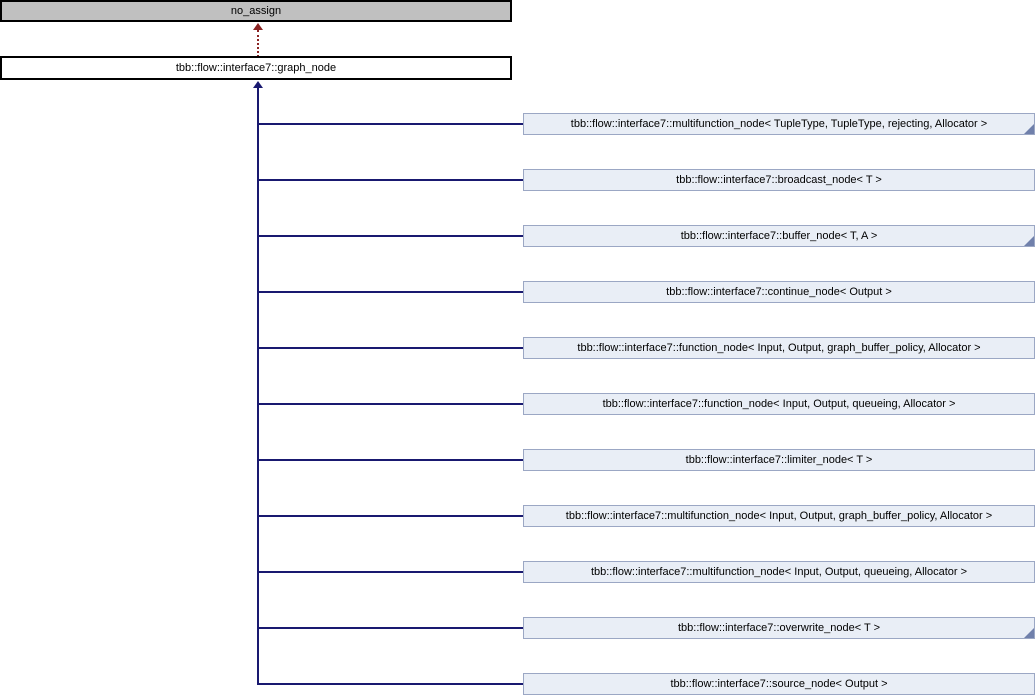 The width and height of the screenshot is (1036, 696). Describe the element at coordinates (258, 84) in the screenshot. I see `blue-arrowhead-icon` at that location.